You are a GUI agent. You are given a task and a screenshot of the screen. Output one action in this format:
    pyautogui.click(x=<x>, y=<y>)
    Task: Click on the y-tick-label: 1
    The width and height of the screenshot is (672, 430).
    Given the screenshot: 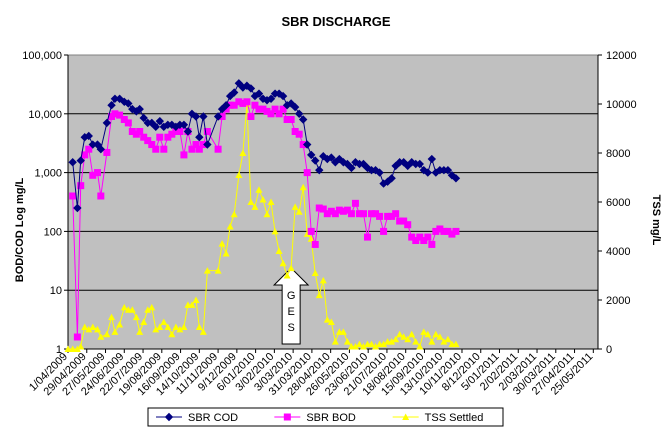 What is the action you would take?
    pyautogui.click(x=59, y=350)
    